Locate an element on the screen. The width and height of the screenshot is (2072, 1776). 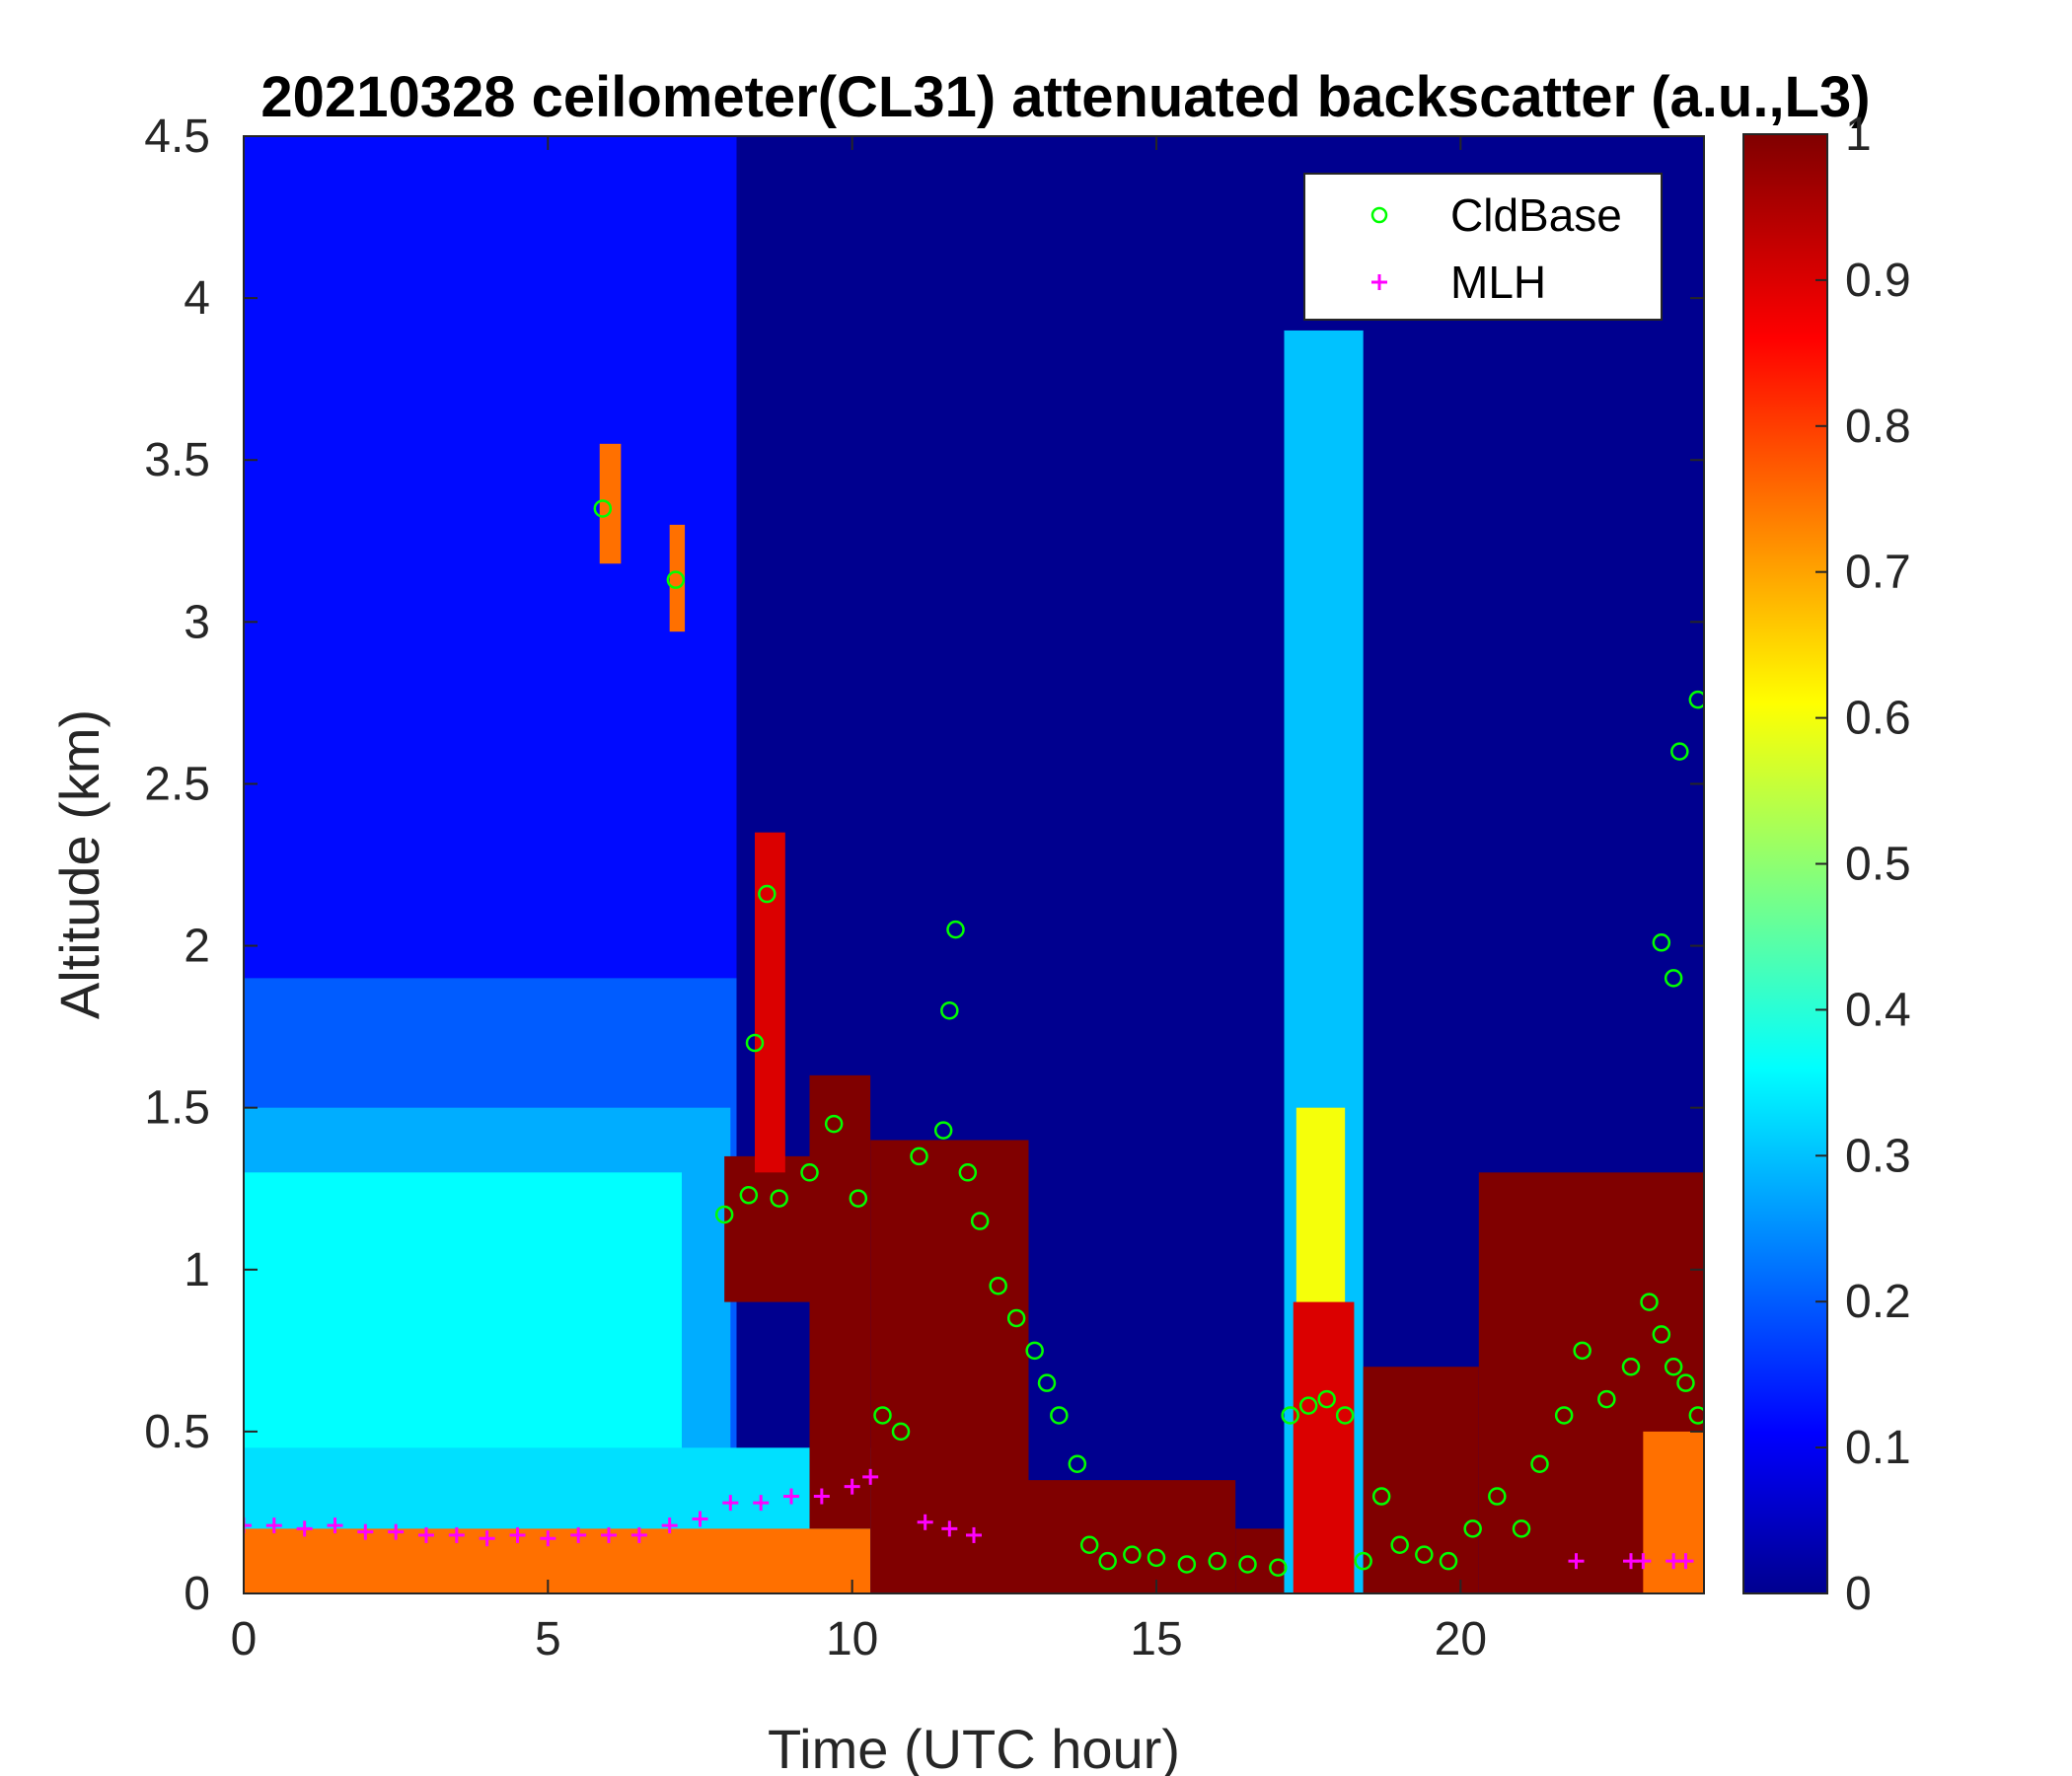
mlh-series is located at coordinates (969, 1519).